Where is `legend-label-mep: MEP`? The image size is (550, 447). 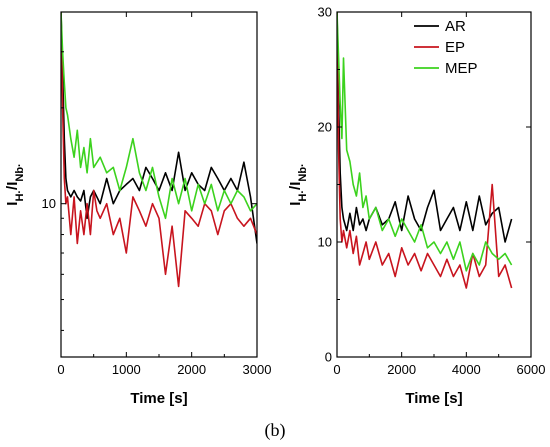 legend-label-mep: MEP is located at coordinates (461, 68).